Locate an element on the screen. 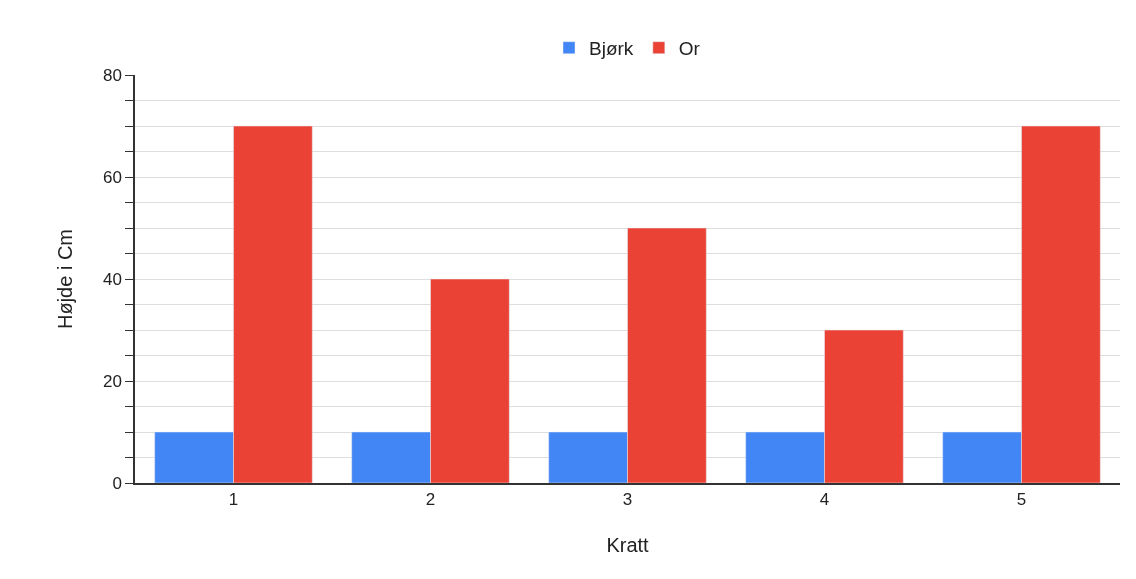 Image resolution: width=1136 pixels, height=579 pixels. y-tick-label: 40 is located at coordinates (112, 279).